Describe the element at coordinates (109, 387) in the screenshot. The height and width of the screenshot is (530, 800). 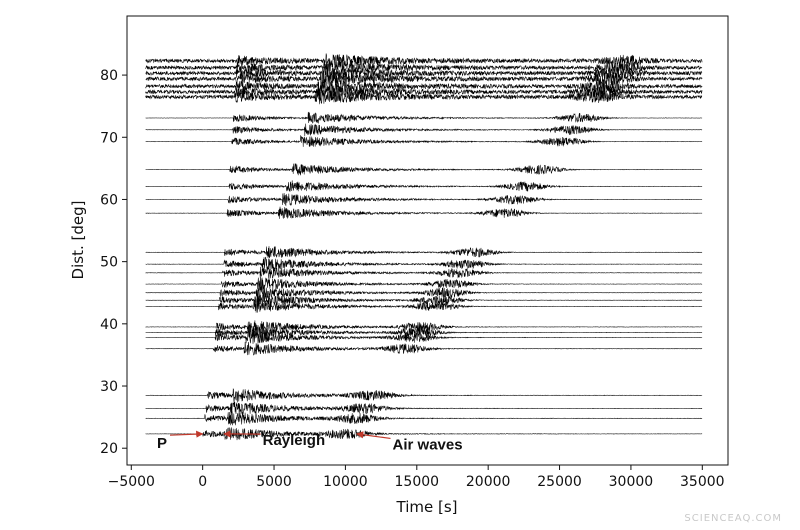
I see `y-tick-label: 30` at that location.